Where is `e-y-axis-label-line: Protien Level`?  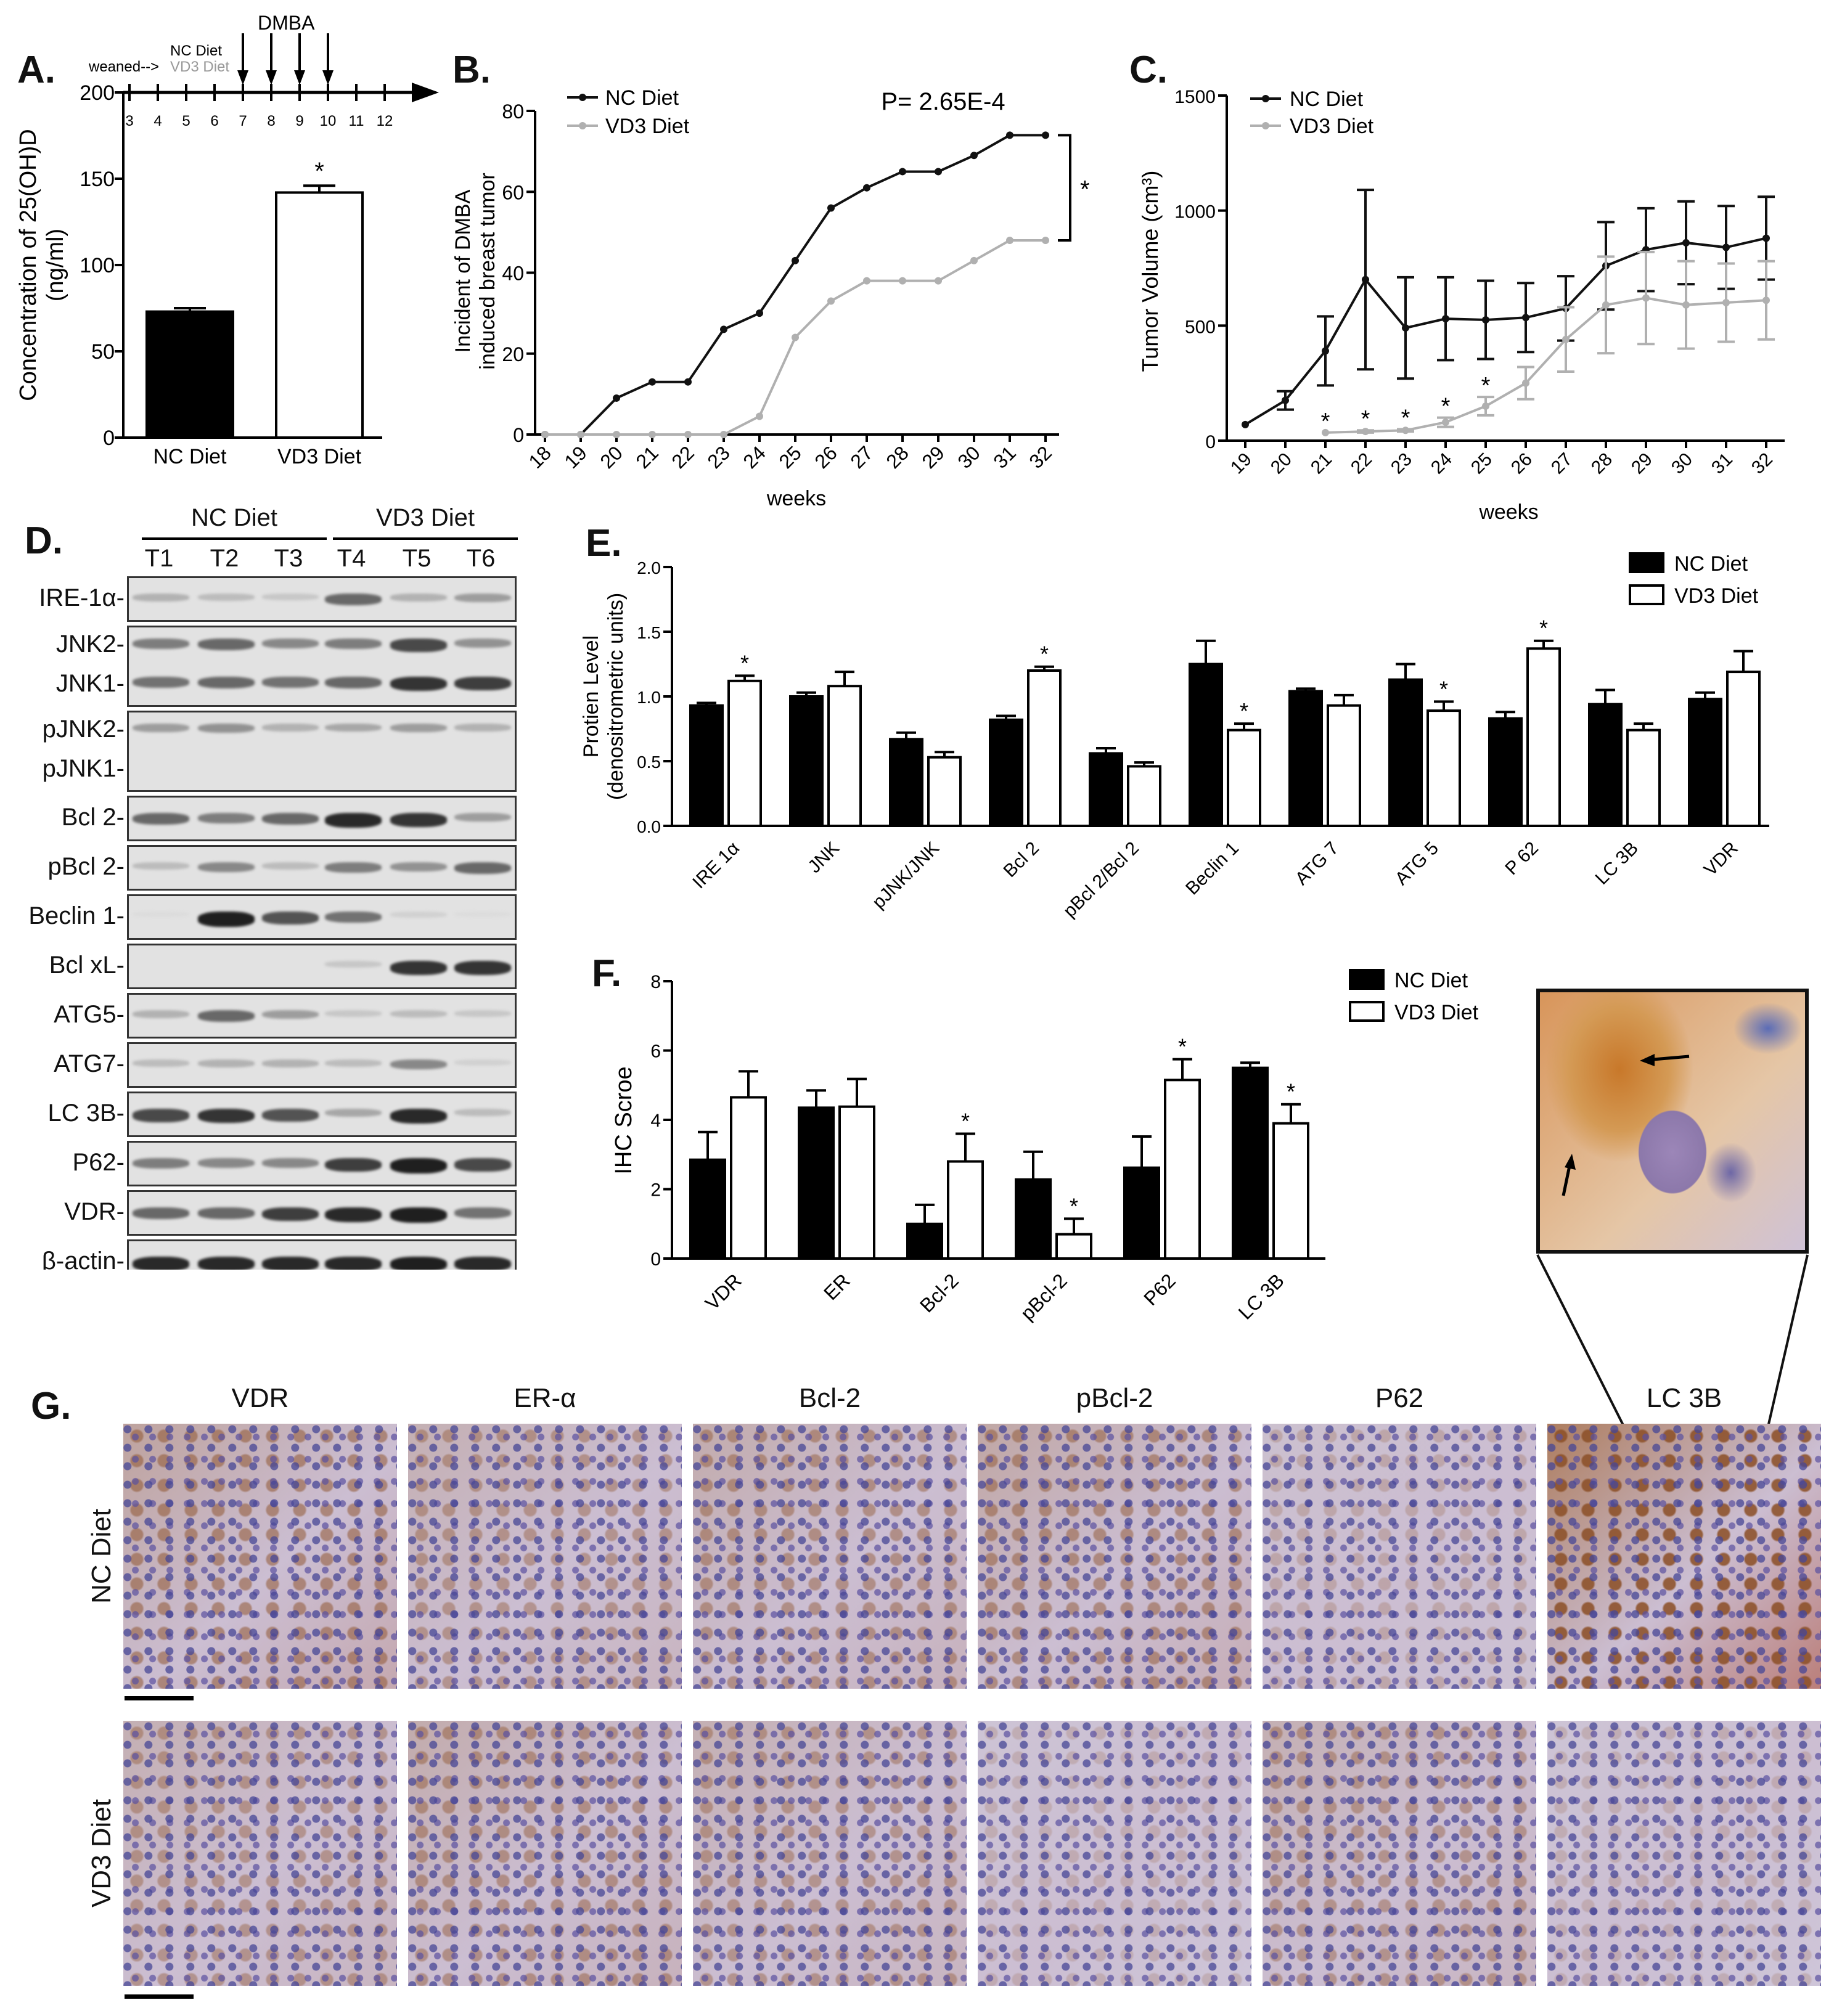 e-y-axis-label-line: Protien Level is located at coordinates (591, 696).